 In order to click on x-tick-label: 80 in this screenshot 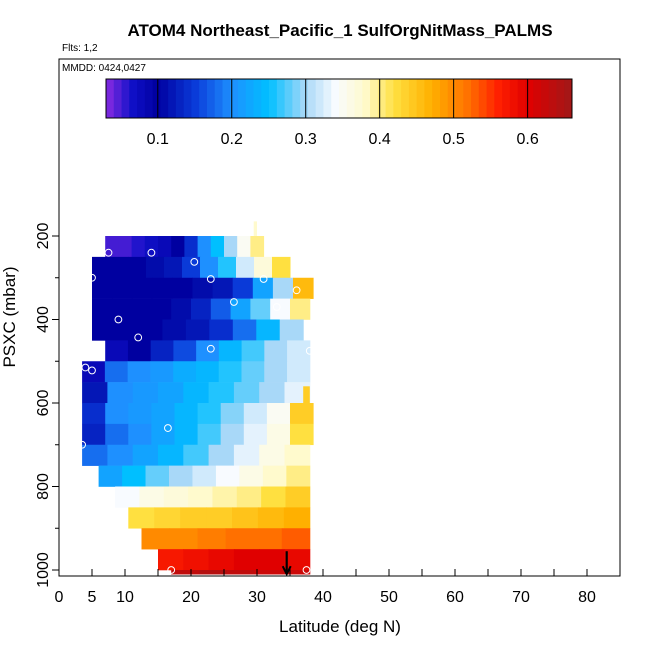, I will do `click(587, 597)`.